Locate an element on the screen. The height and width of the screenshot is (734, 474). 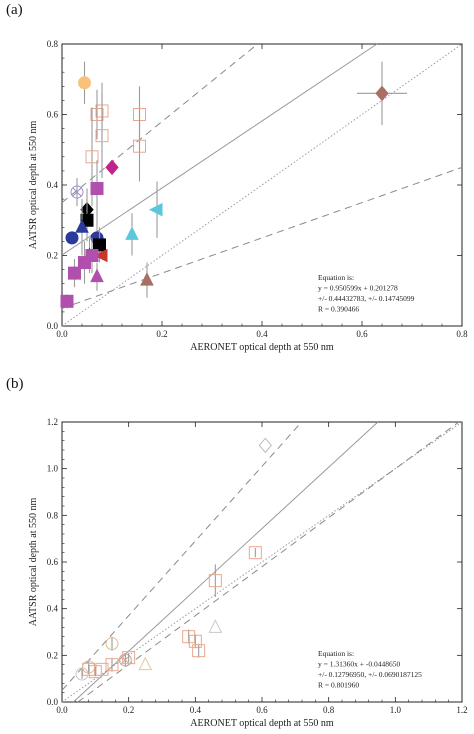
triangle-left-marker is located at coordinates (155, 209).